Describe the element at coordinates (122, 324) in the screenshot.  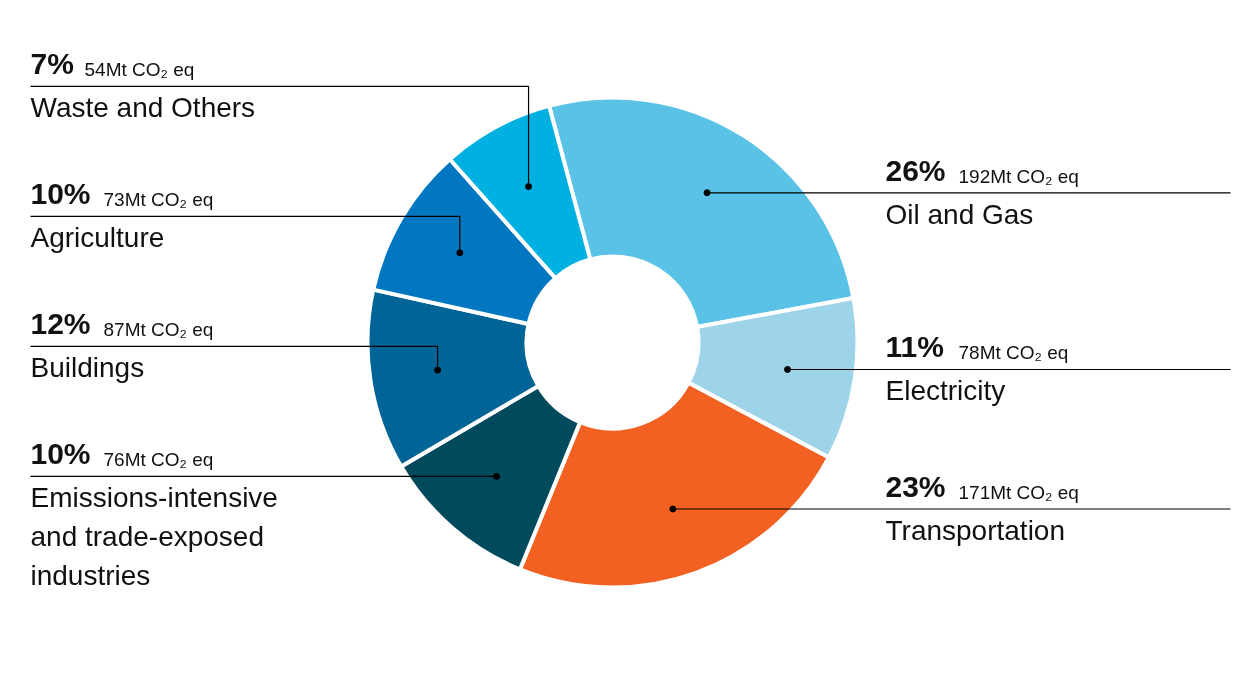
I see `data-label: 12% 87Mt CO₂ eq` at that location.